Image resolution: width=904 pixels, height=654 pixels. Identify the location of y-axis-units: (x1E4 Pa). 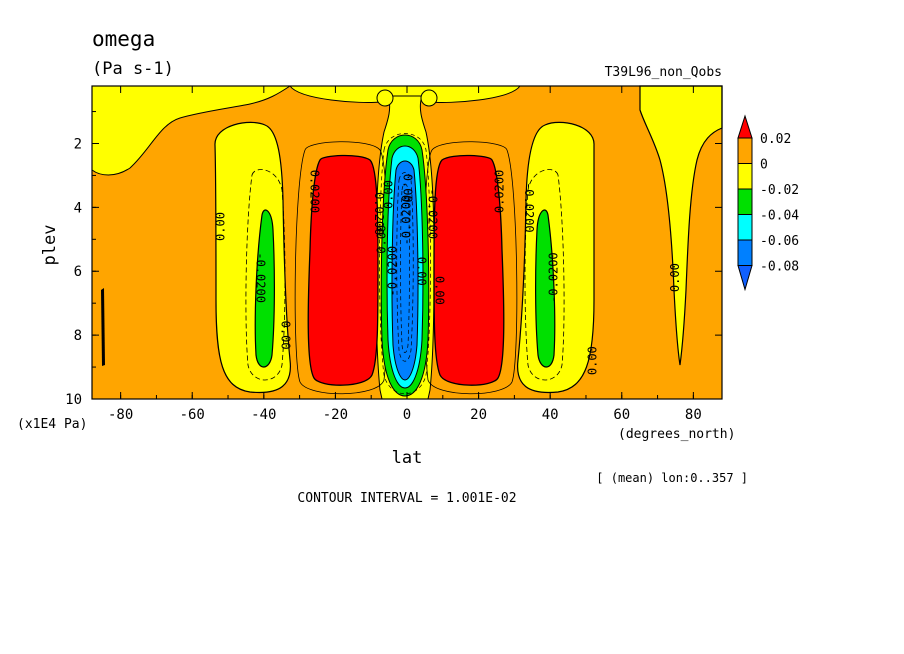
(52, 424).